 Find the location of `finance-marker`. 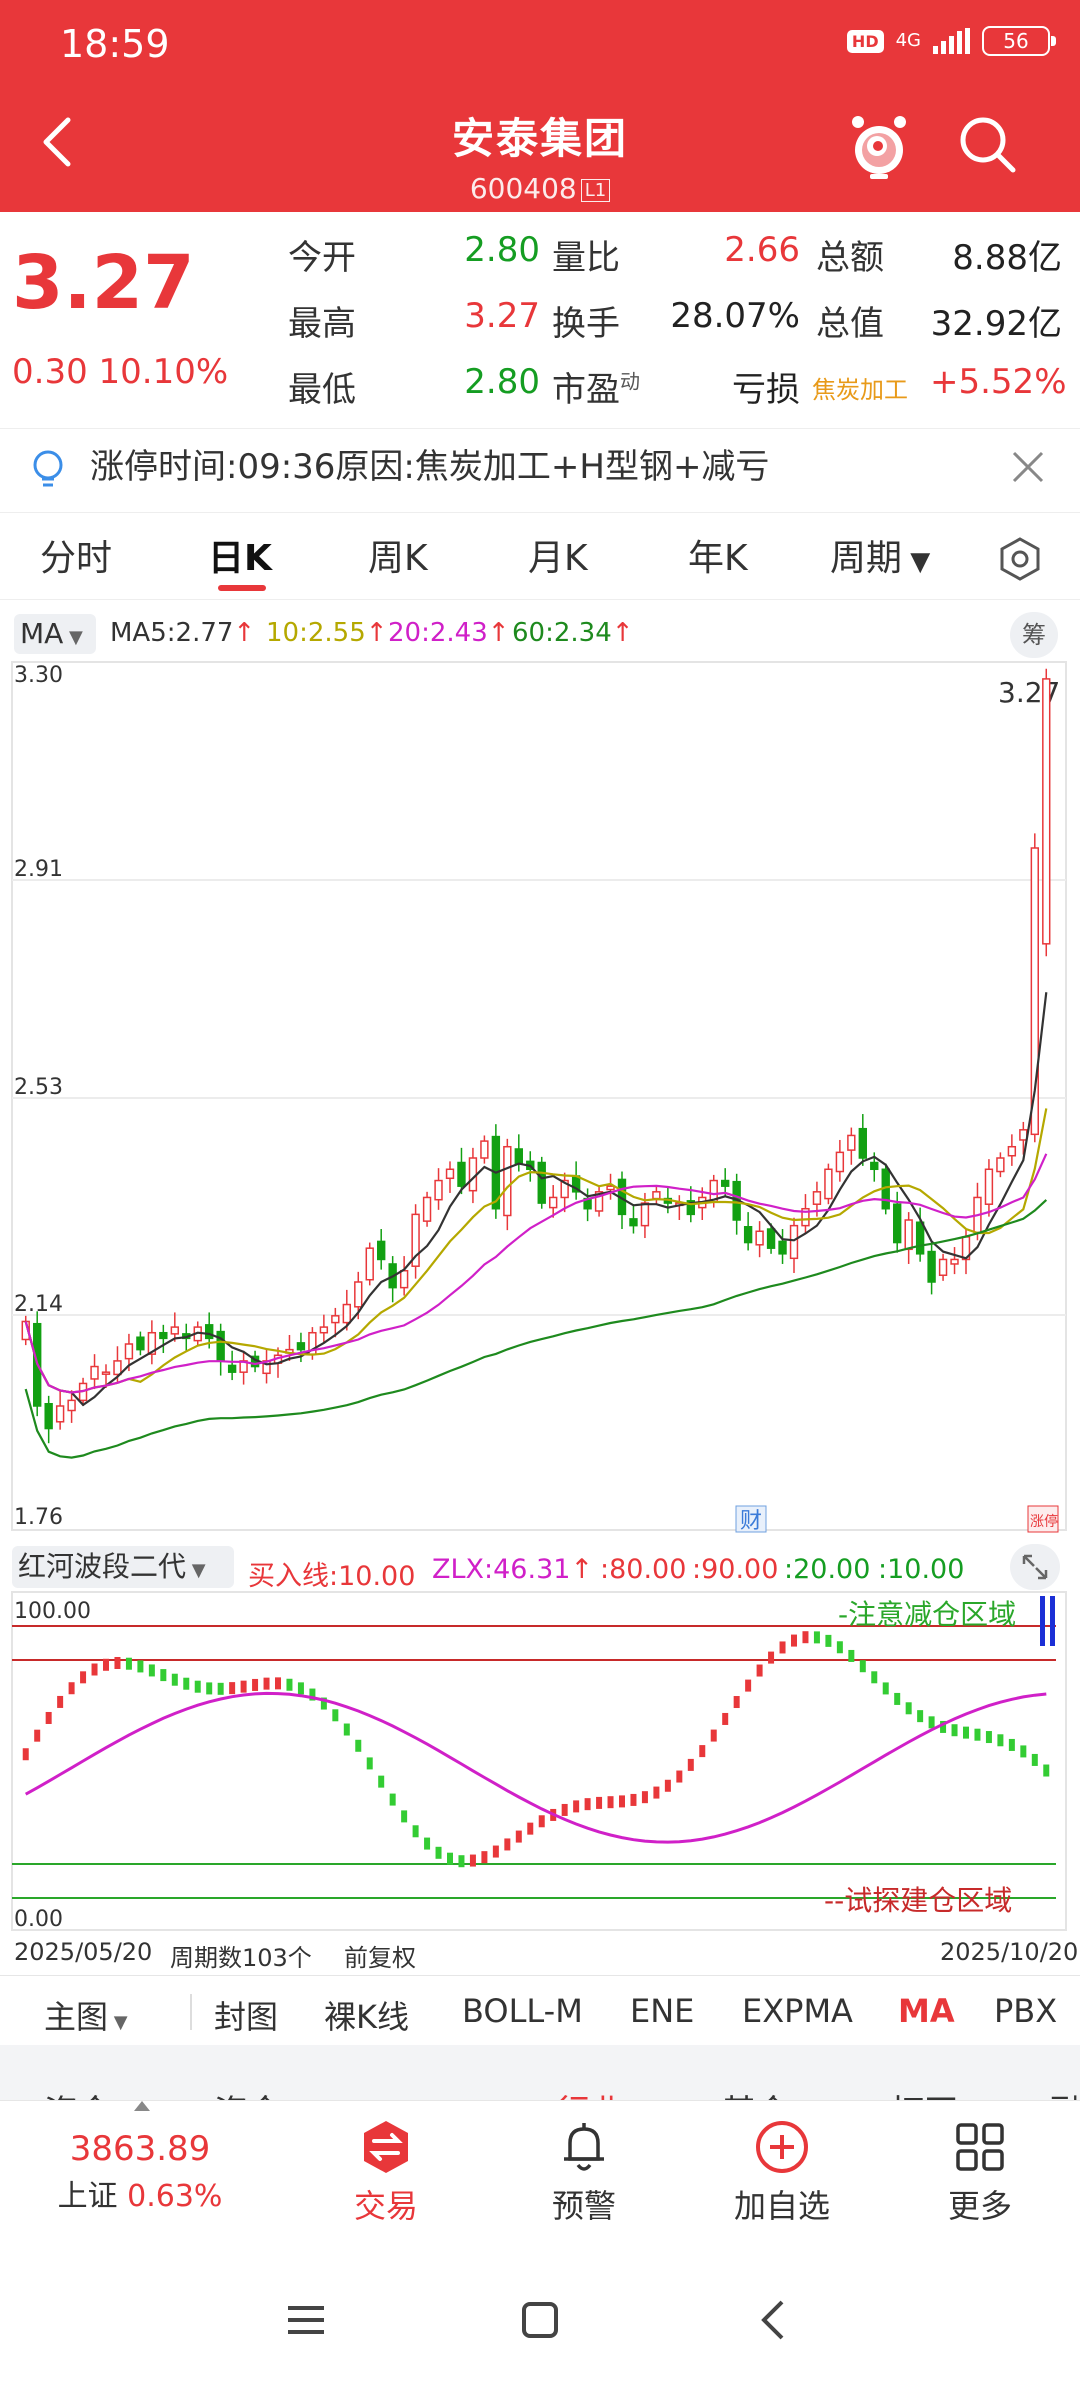

finance-marker is located at coordinates (751, 1519).